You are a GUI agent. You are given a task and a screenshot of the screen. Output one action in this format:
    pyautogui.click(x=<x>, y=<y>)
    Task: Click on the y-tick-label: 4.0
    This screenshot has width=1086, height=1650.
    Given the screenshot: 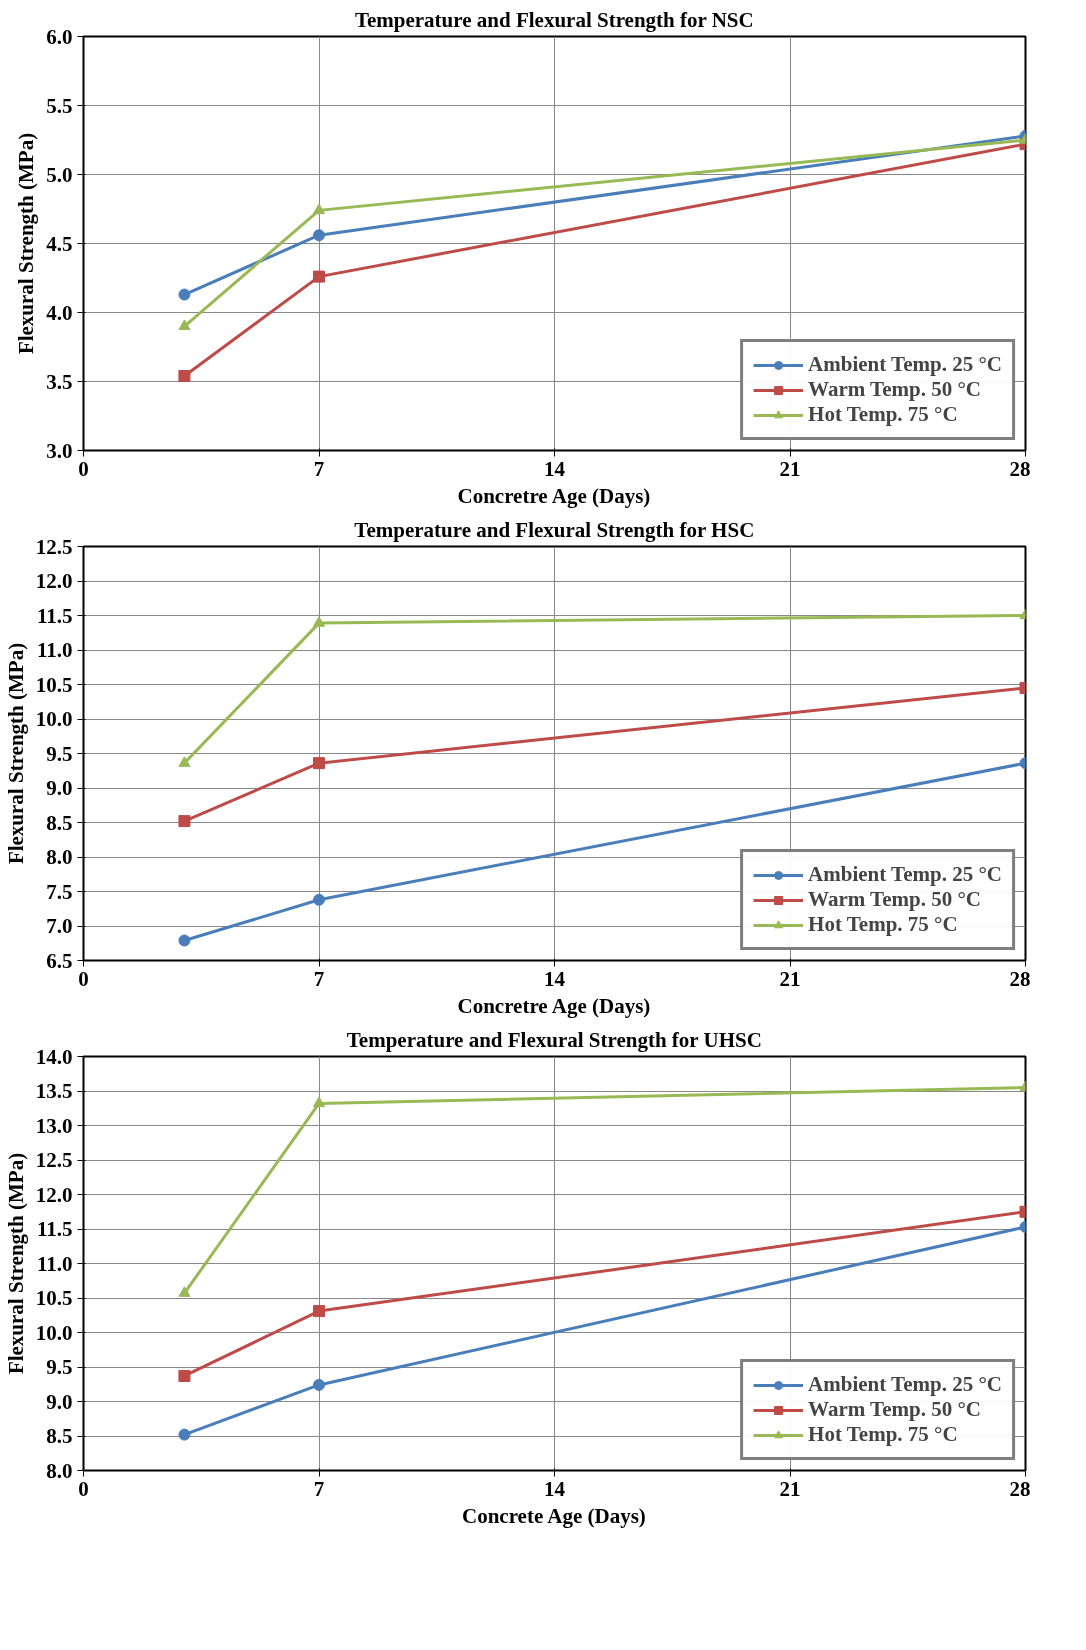 What is the action you would take?
    pyautogui.click(x=59, y=312)
    